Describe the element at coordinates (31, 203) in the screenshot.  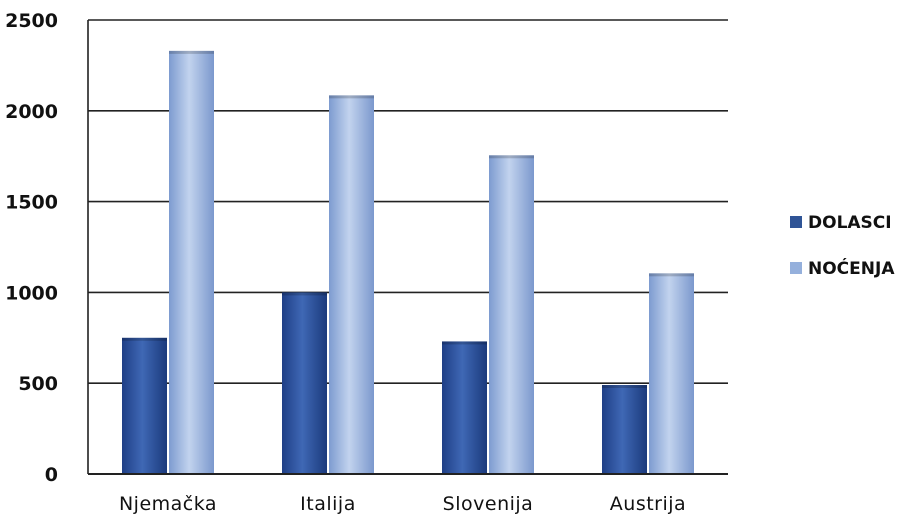
I see `y-tick-label: 1500` at that location.